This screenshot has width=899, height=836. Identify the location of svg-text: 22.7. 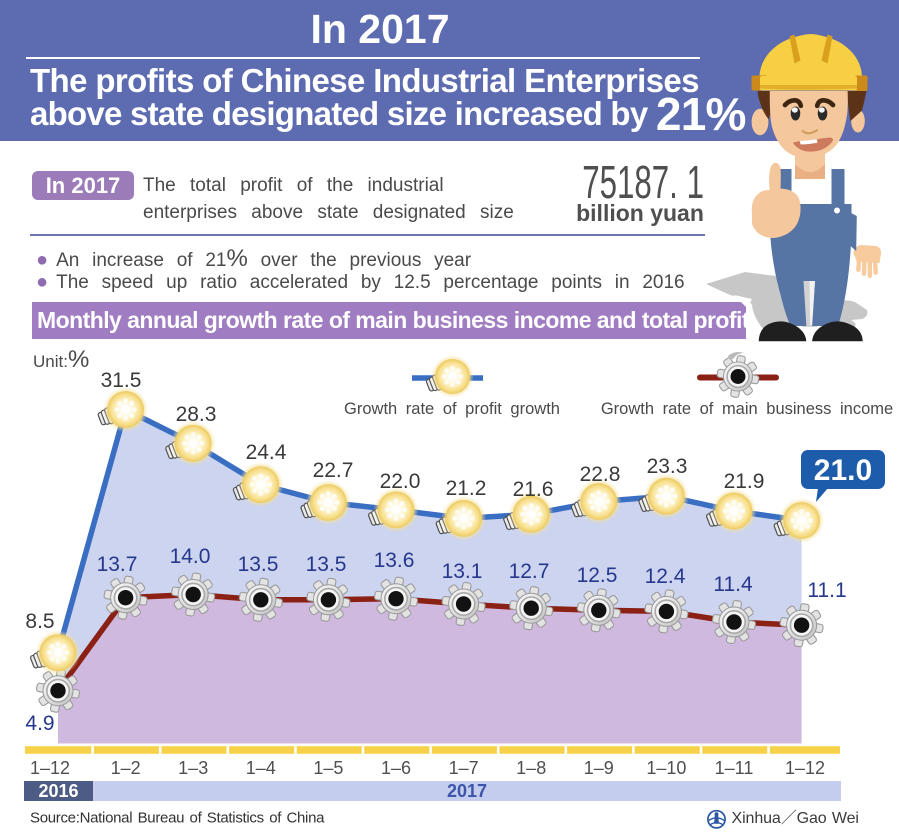
(333, 470).